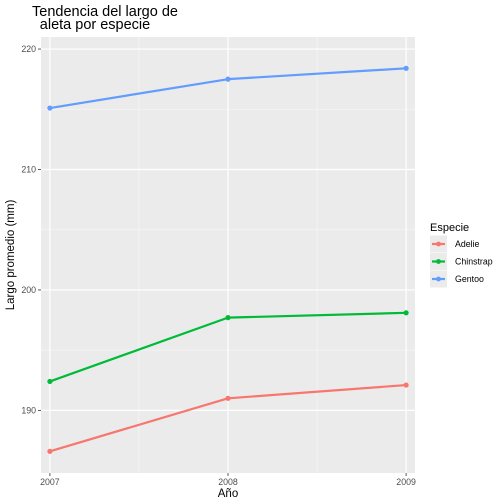 This screenshot has width=504, height=504. I want to click on y-tick-label: 190, so click(28, 410).